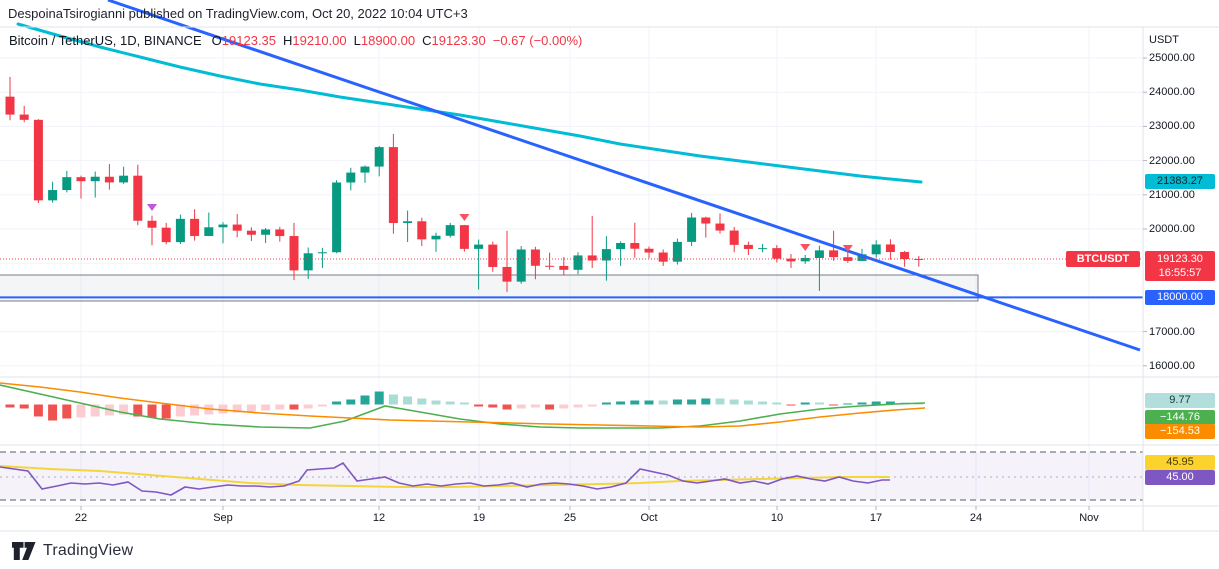 The height and width of the screenshot is (569, 1219). I want to click on time-tick-label: 22, so click(81, 518).